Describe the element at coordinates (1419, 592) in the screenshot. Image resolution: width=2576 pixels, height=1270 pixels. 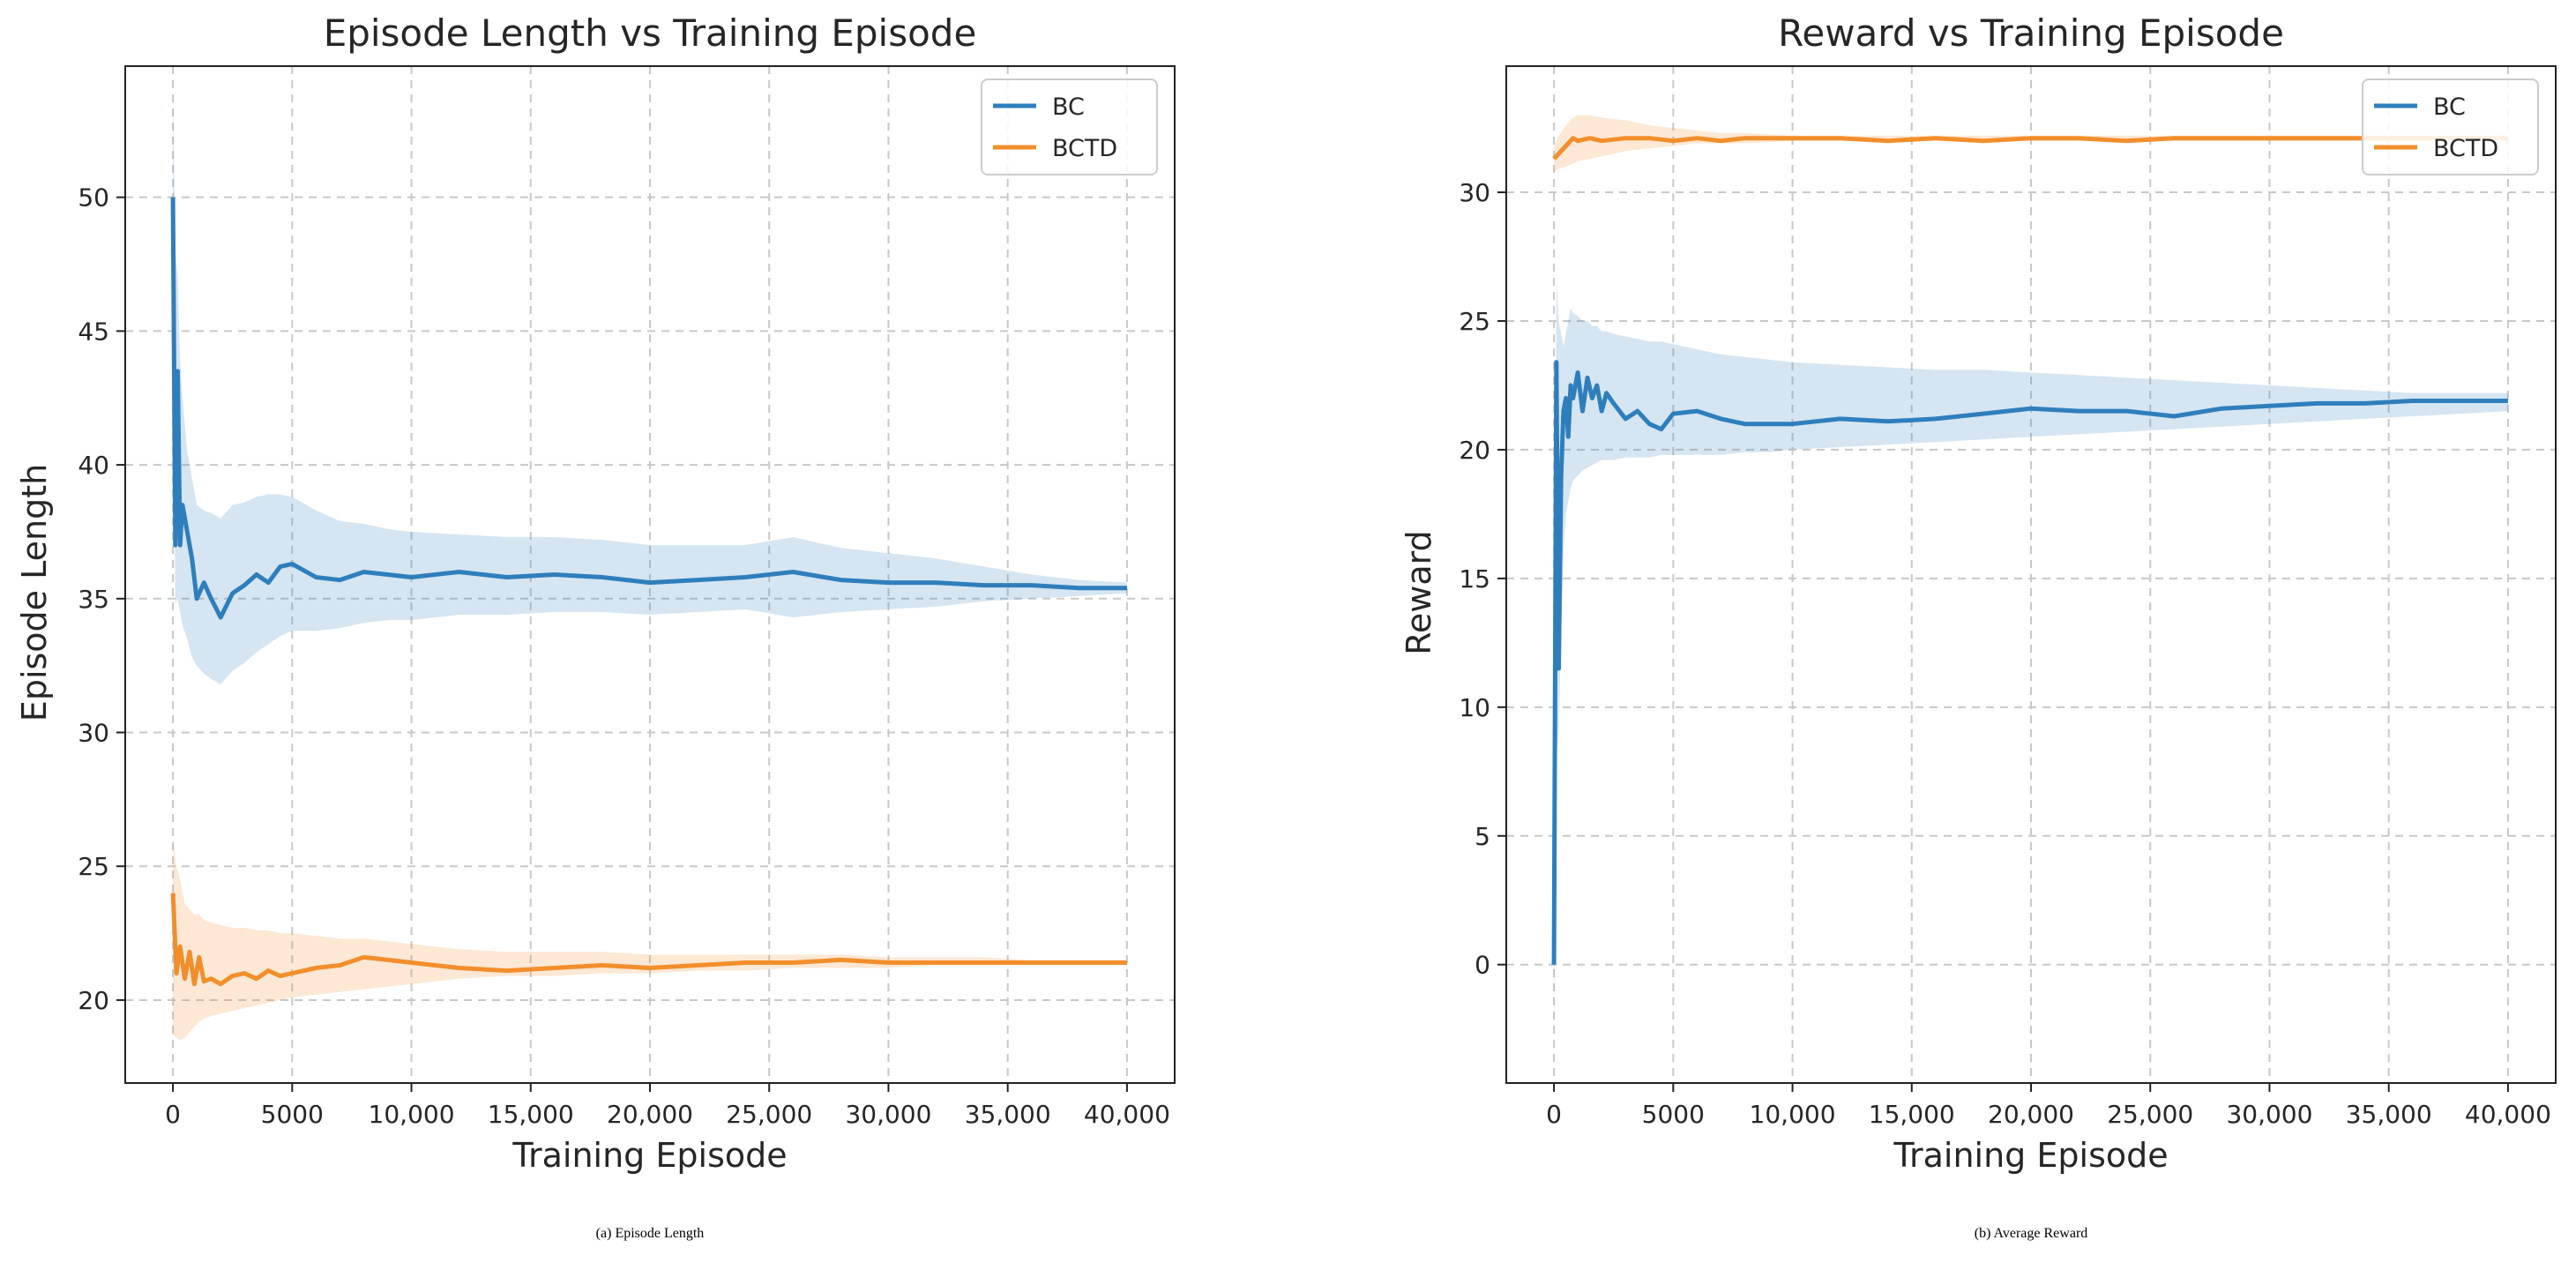
I see `y-axis-label: Reward` at that location.